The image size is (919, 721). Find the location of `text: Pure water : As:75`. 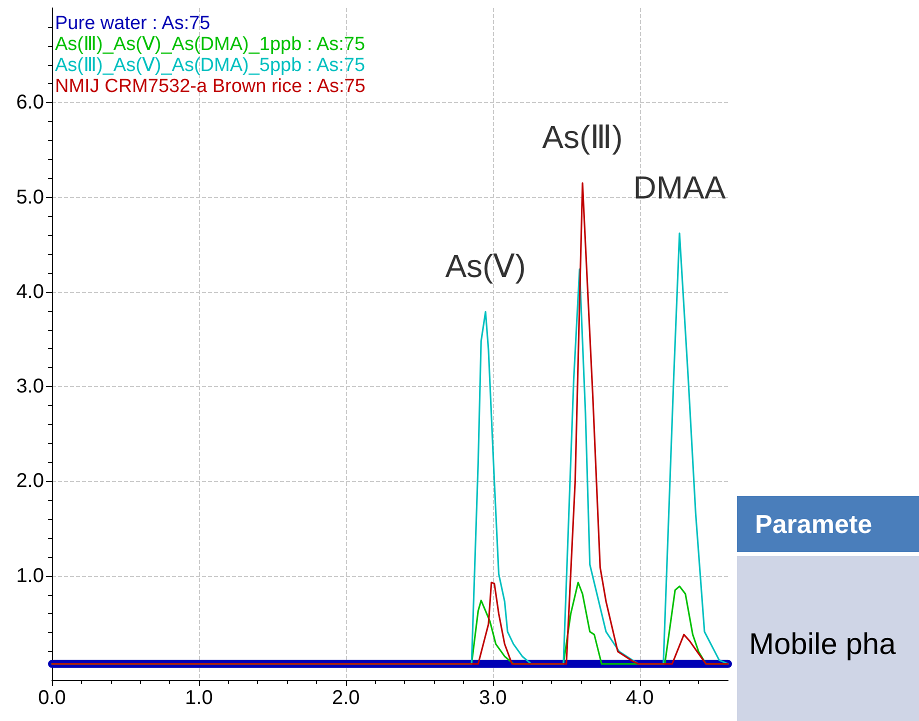

text: Pure water : As:75 is located at coordinates (132, 23).